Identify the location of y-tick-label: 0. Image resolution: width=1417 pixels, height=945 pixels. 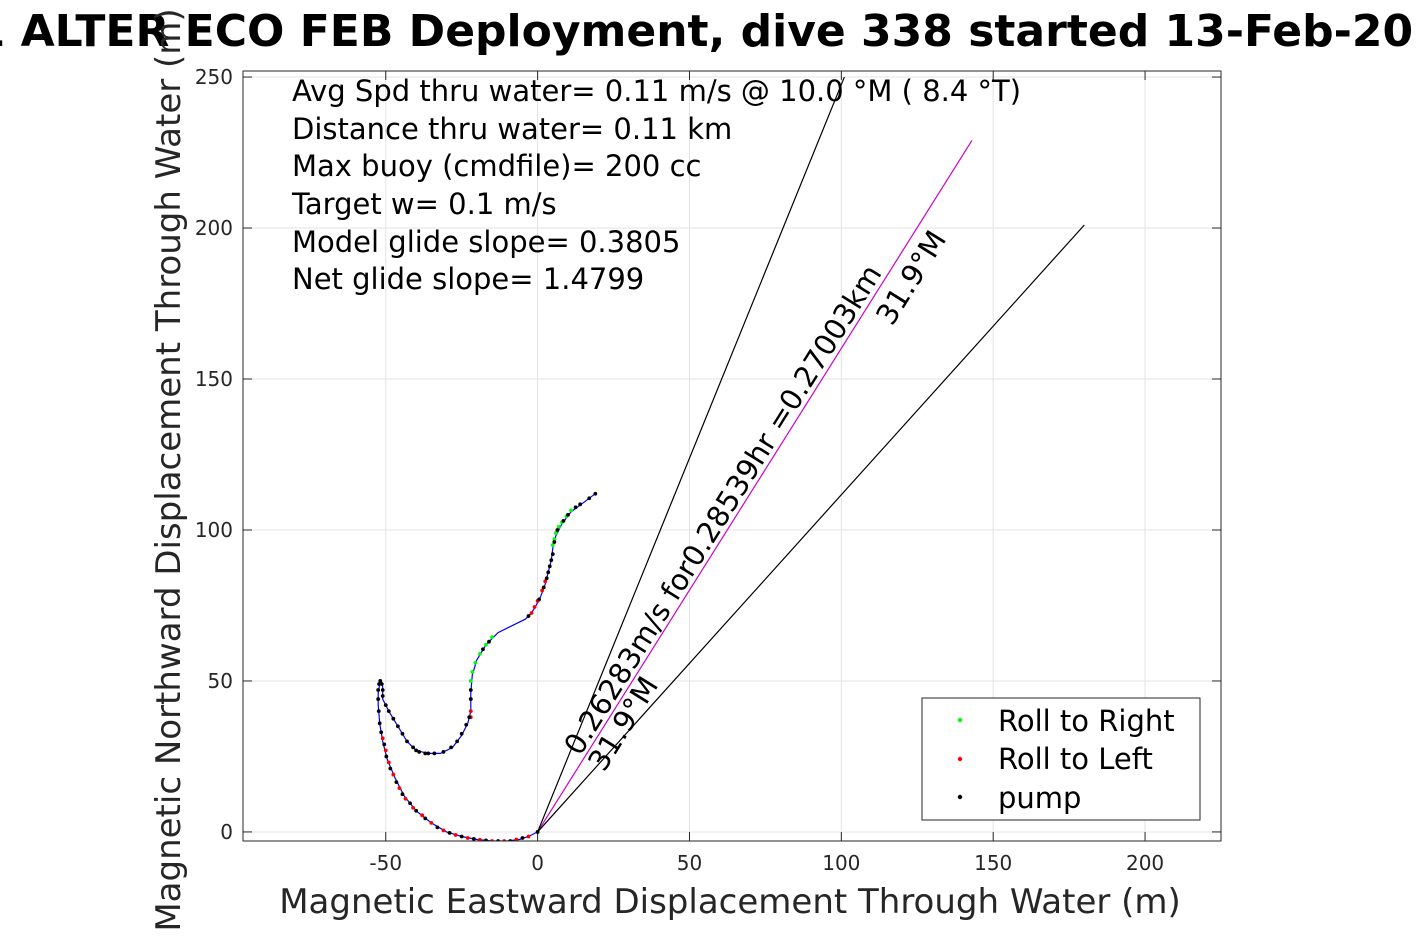
(226, 832).